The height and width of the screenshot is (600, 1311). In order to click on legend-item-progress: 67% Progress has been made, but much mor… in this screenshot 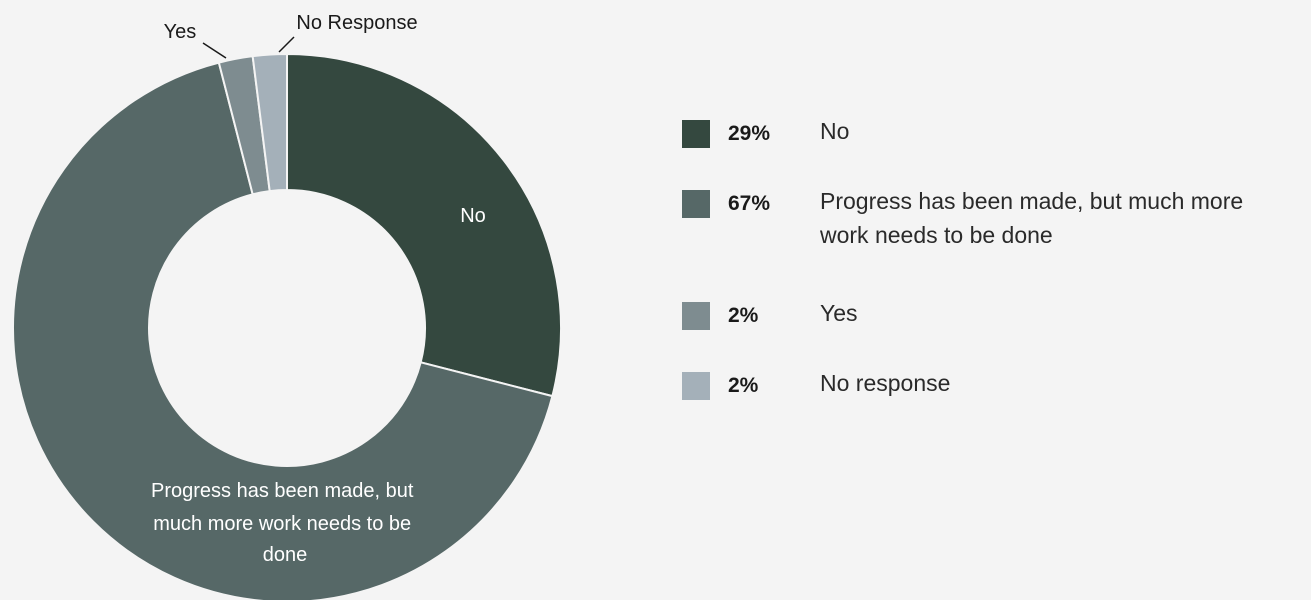, I will do `click(986, 220)`.